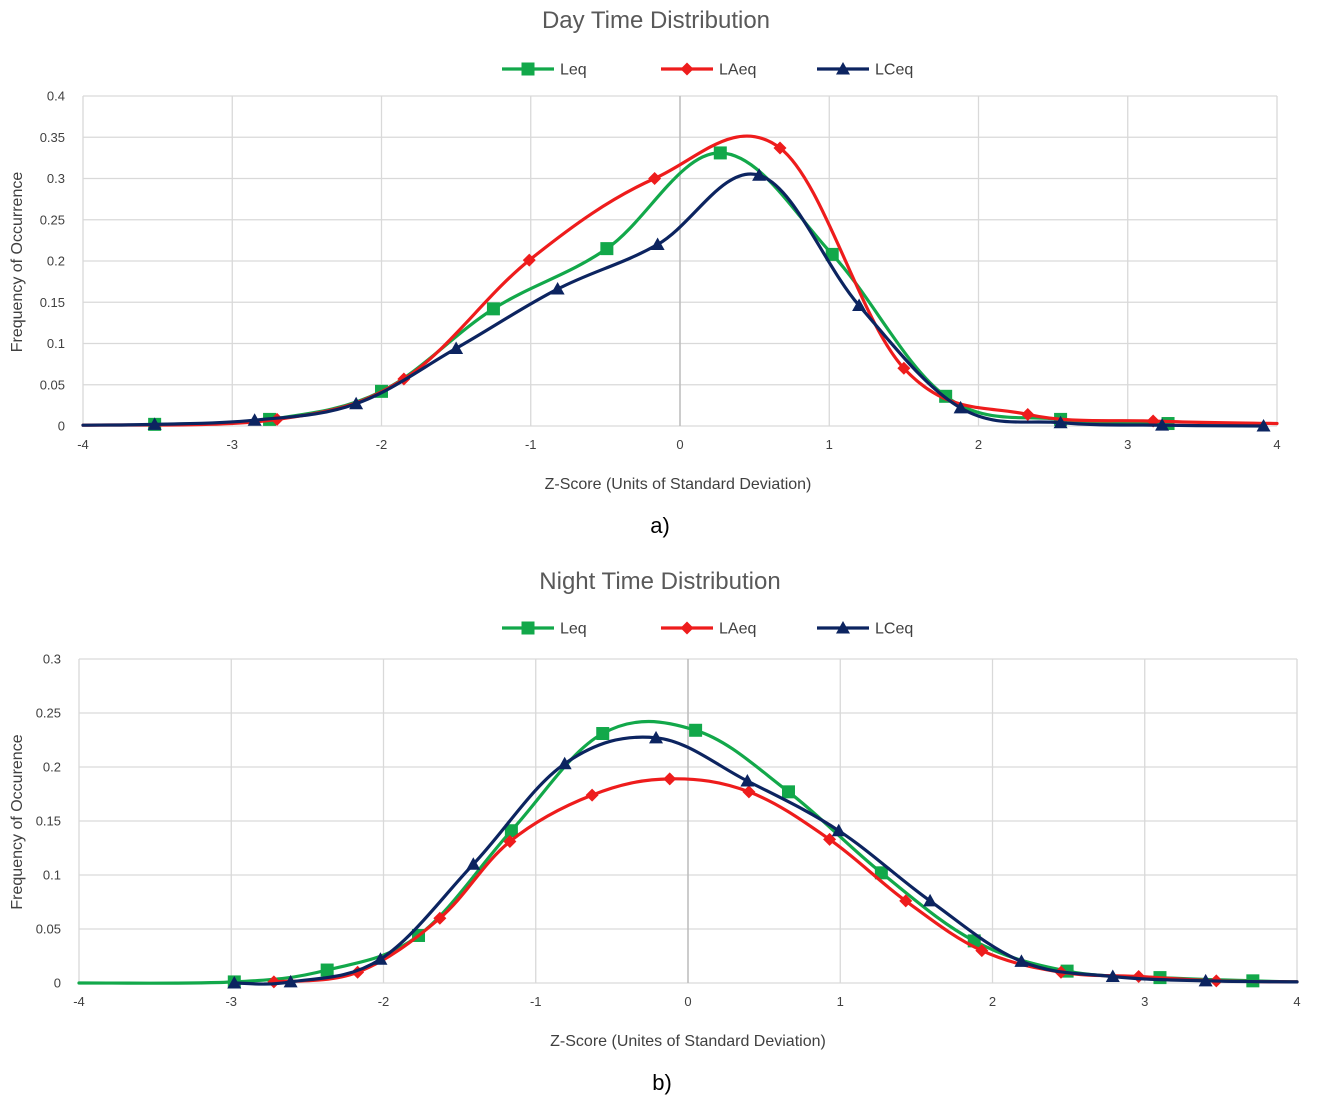 This screenshot has height=1102, width=1317. Describe the element at coordinates (688, 1041) in the screenshot. I see `x-axis-label: Z-Score (Unites of Standard Deviation)` at that location.